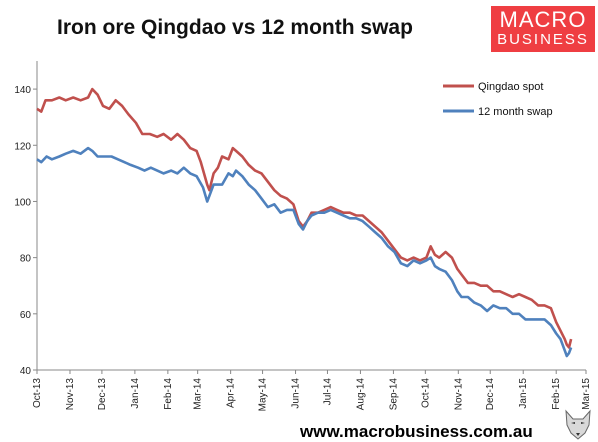 The height and width of the screenshot is (442, 598). Describe the element at coordinates (556, 394) in the screenshot. I see `x-tick-label: Feb-15` at that location.